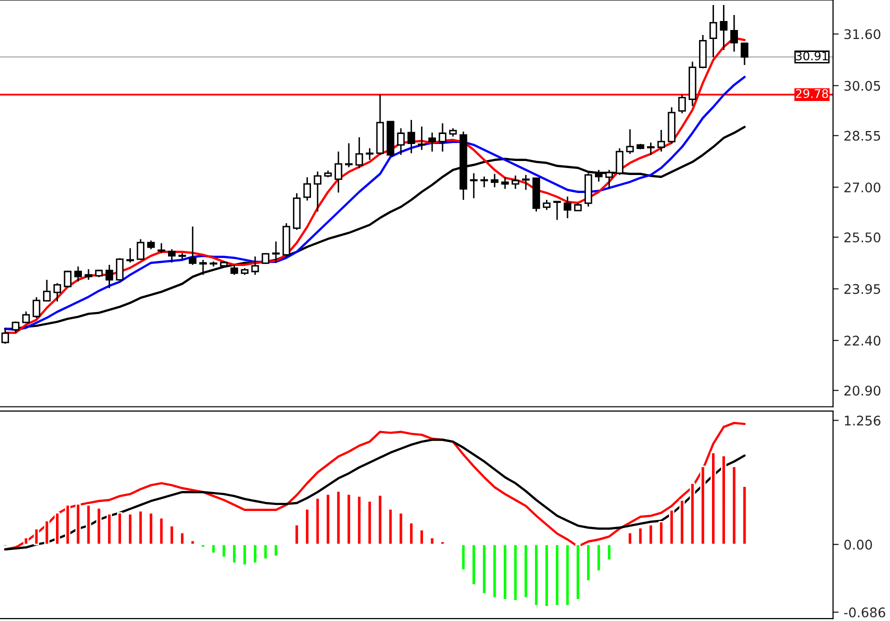  I want to click on y-tick-label: 20.90, so click(862, 391).